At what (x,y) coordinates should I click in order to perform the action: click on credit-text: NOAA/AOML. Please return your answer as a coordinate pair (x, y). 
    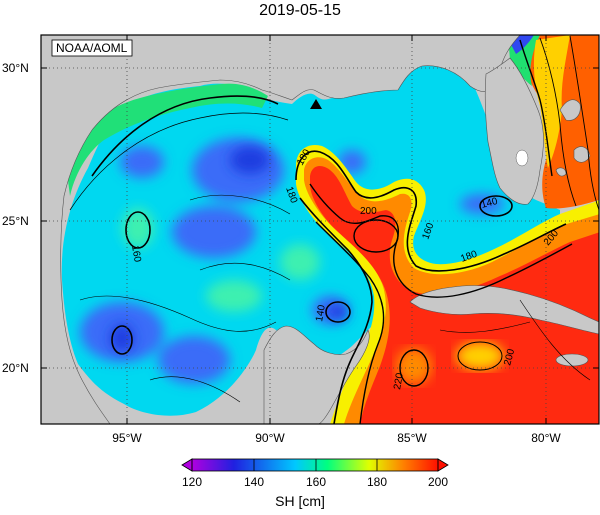
    Looking at the image, I should click on (92, 48).